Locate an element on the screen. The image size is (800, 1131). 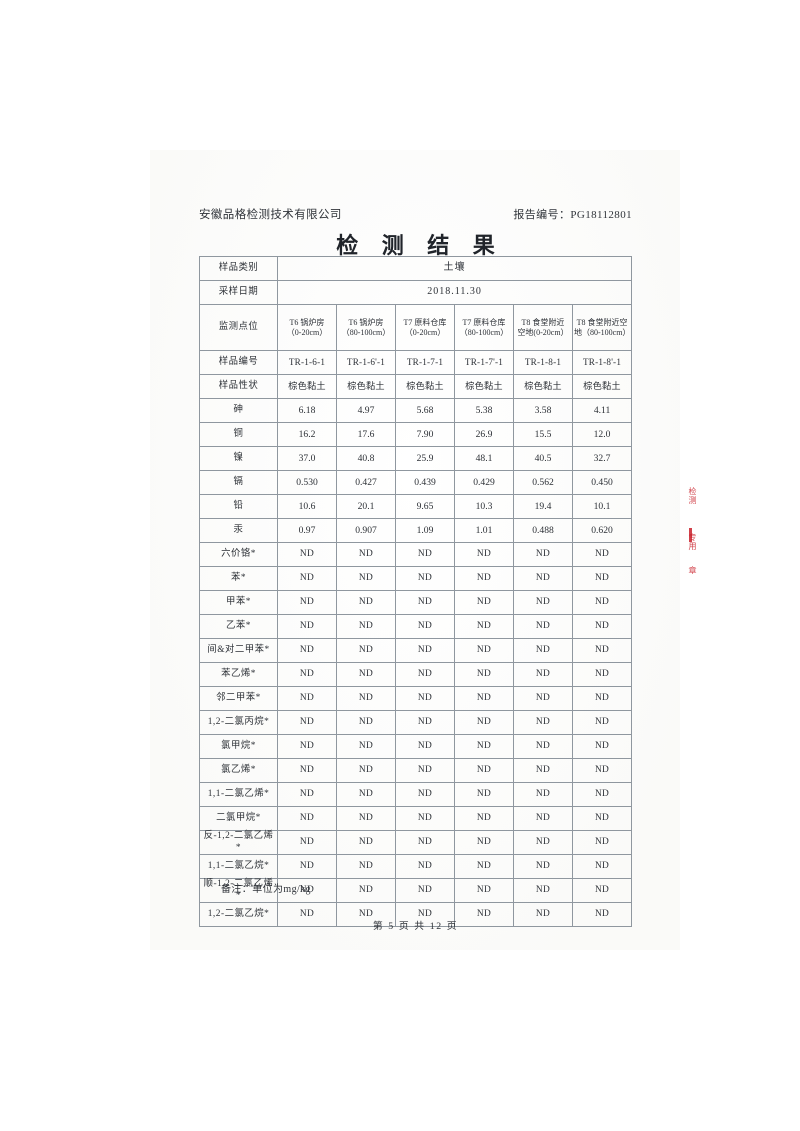
analyte-label: 铅 is located at coordinates (238, 506).